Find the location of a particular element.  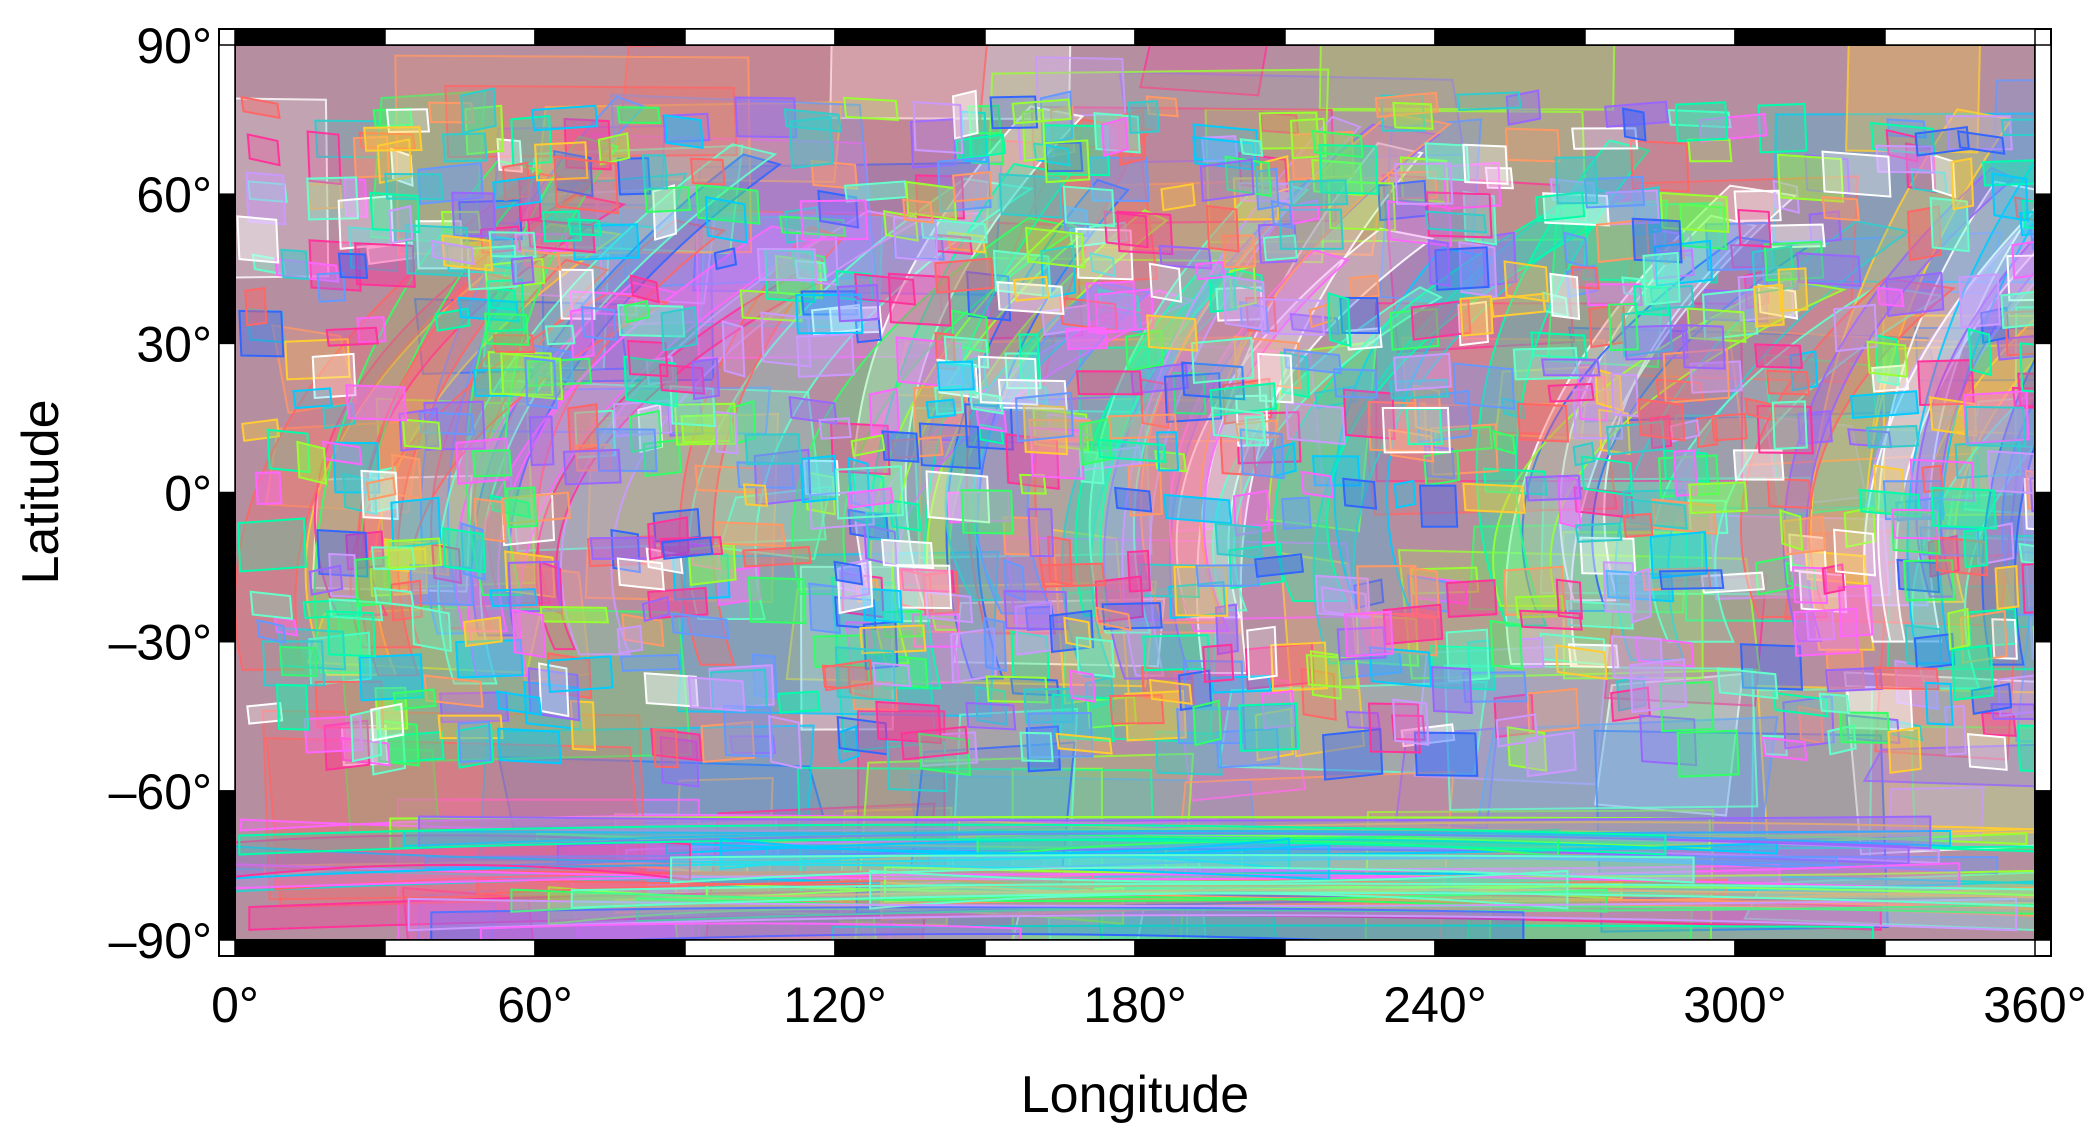

polar-band is located at coordinates (463, 857).